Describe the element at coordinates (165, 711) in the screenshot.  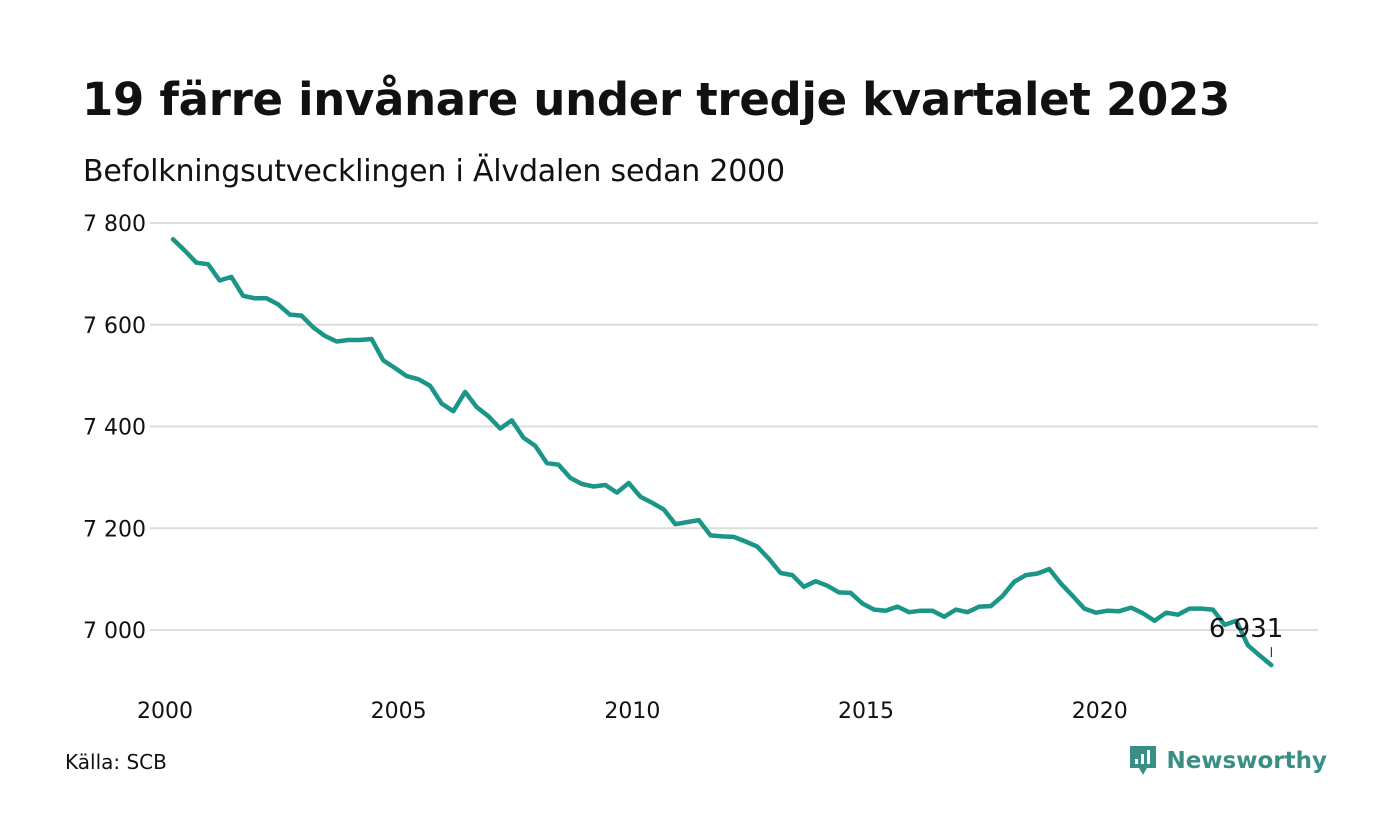
I see `x-tick-label: 2000` at that location.